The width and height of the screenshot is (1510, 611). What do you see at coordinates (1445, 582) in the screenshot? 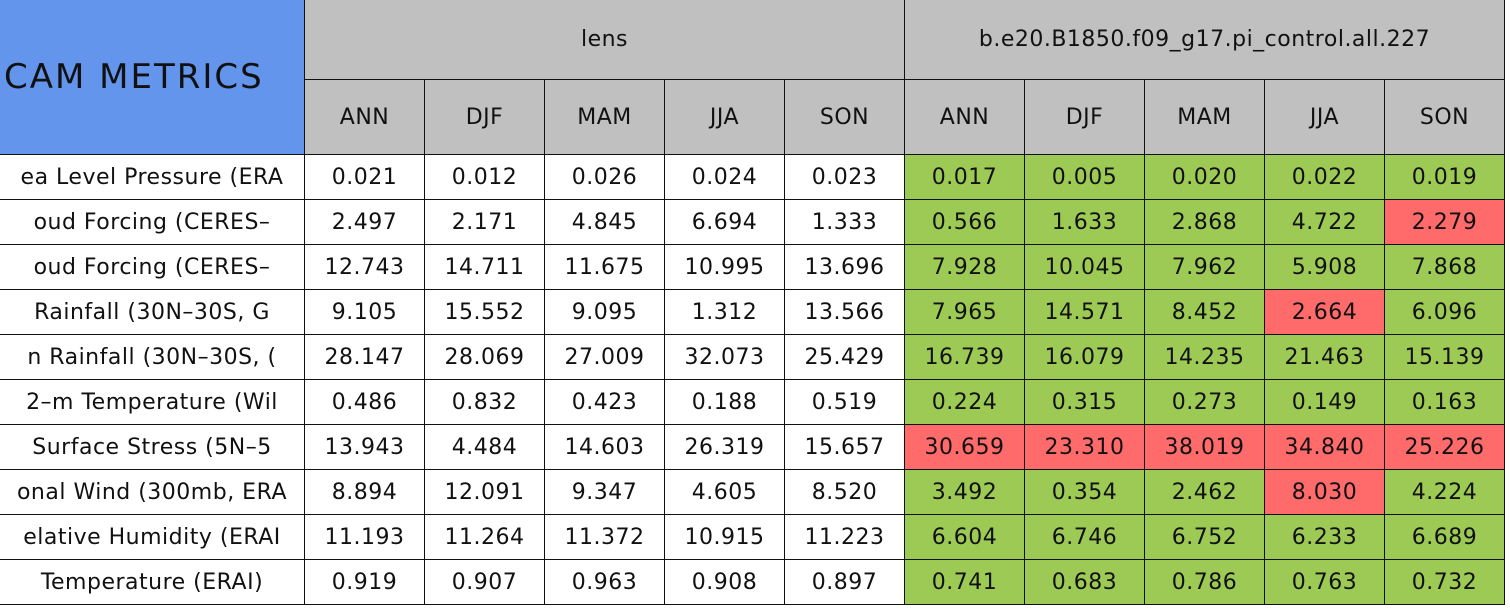
I see `value-cell: 0.732` at bounding box center [1445, 582].